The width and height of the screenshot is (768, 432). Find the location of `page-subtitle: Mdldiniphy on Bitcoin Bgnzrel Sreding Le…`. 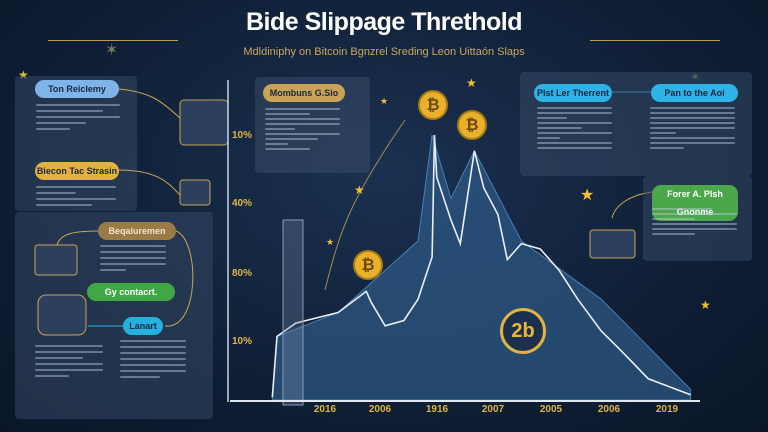

page-subtitle: Mdldiniphy on Bitcoin Bgnzrel Sreding Le… is located at coordinates (384, 52).